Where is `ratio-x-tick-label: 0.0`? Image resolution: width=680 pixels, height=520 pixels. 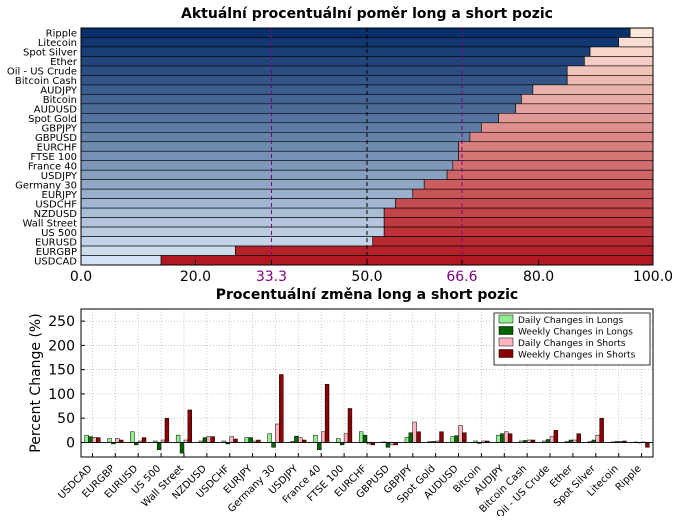
ratio-x-tick-label: 0.0 is located at coordinates (81, 277).